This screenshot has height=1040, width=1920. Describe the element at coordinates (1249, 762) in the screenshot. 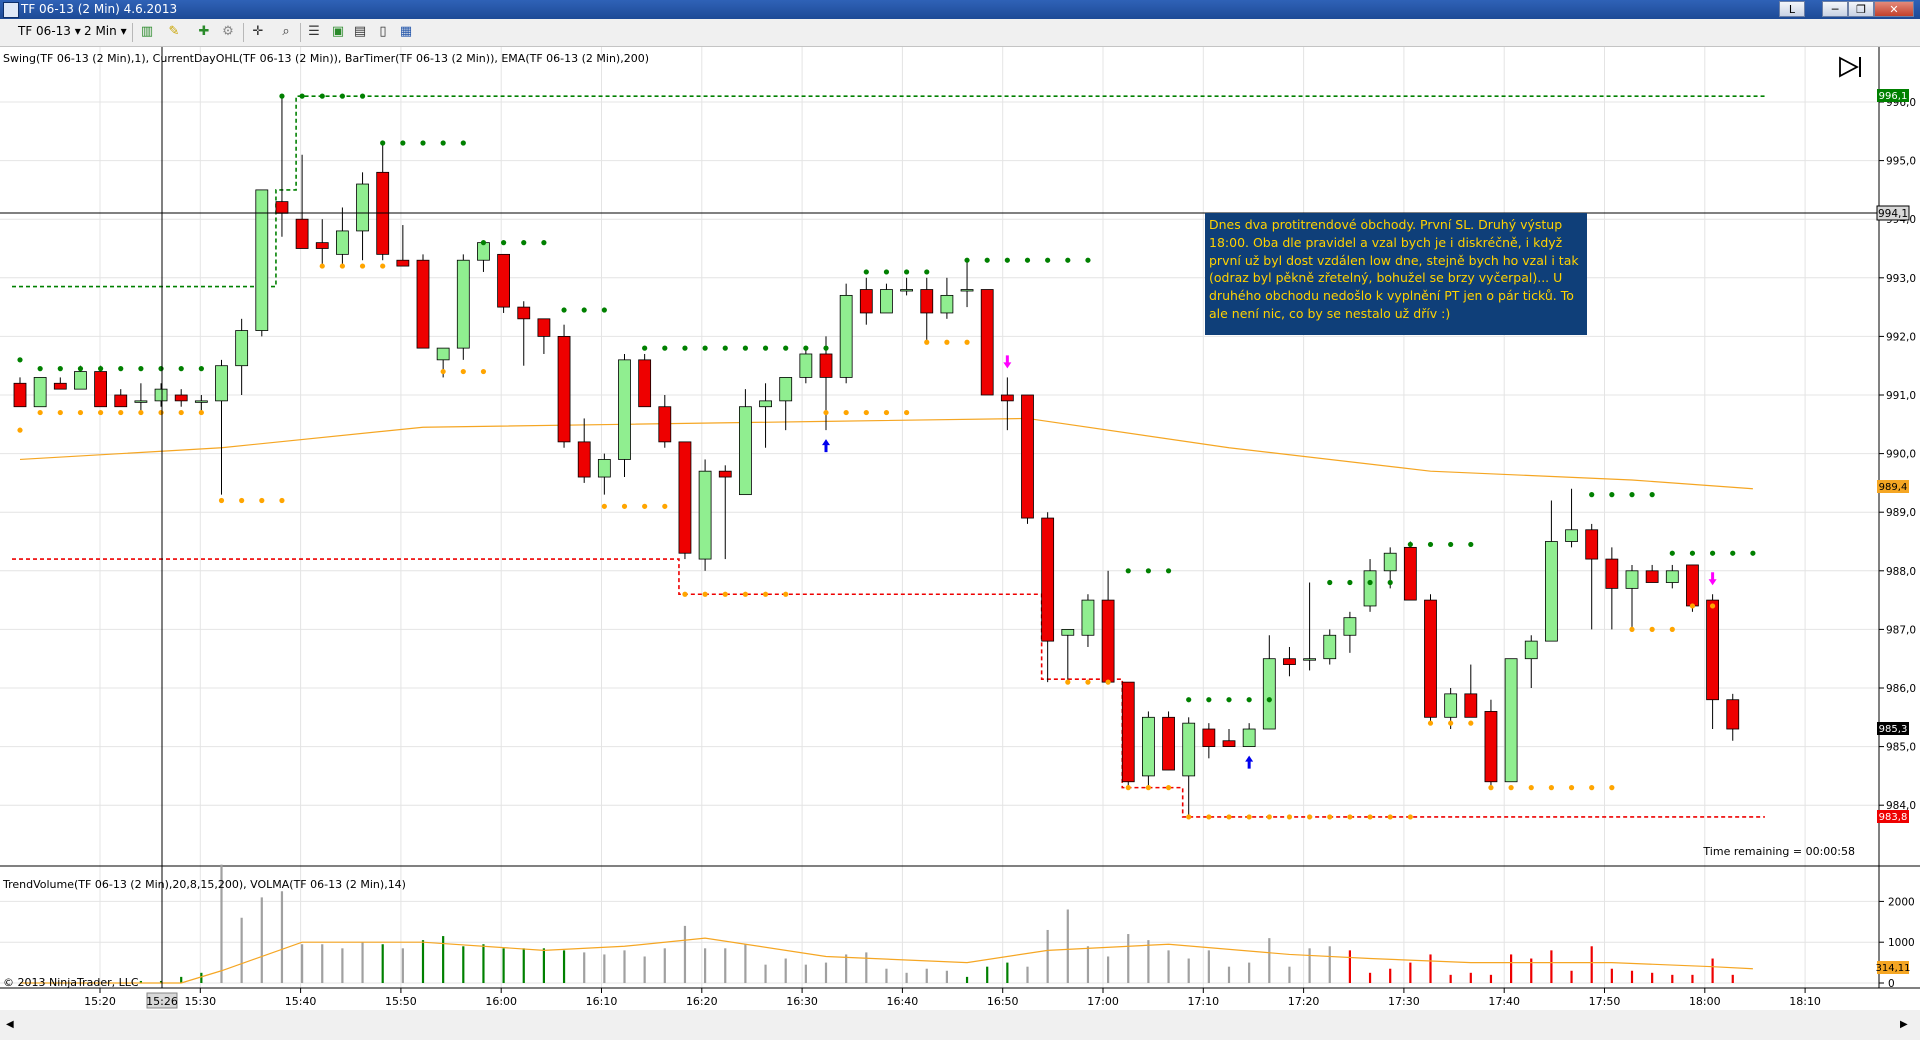

I see `long-entry-arrow-icon` at that location.